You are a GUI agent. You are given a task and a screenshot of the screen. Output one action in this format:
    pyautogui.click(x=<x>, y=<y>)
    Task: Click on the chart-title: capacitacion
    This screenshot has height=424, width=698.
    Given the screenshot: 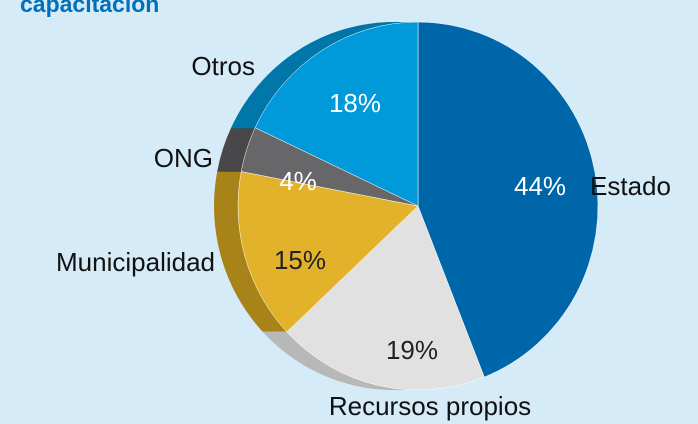 What is the action you would take?
    pyautogui.click(x=89, y=8)
    